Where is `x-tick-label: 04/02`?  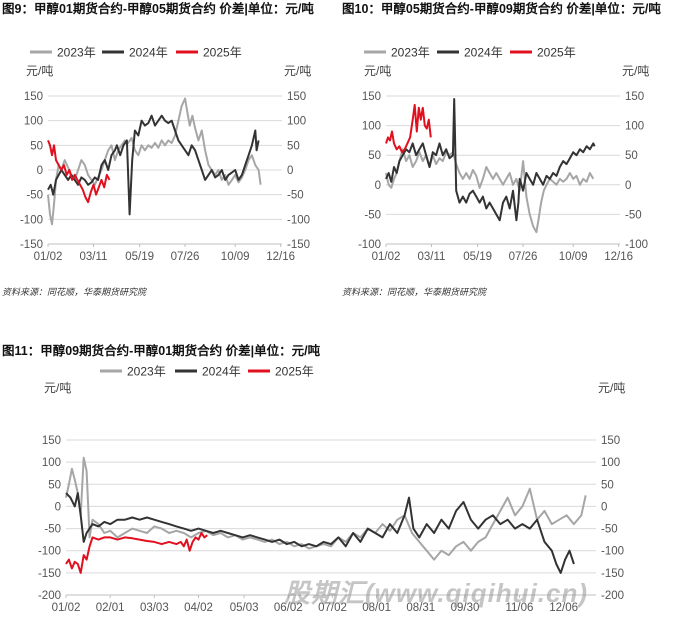
x-tick-label: 04/02 is located at coordinates (198, 608).